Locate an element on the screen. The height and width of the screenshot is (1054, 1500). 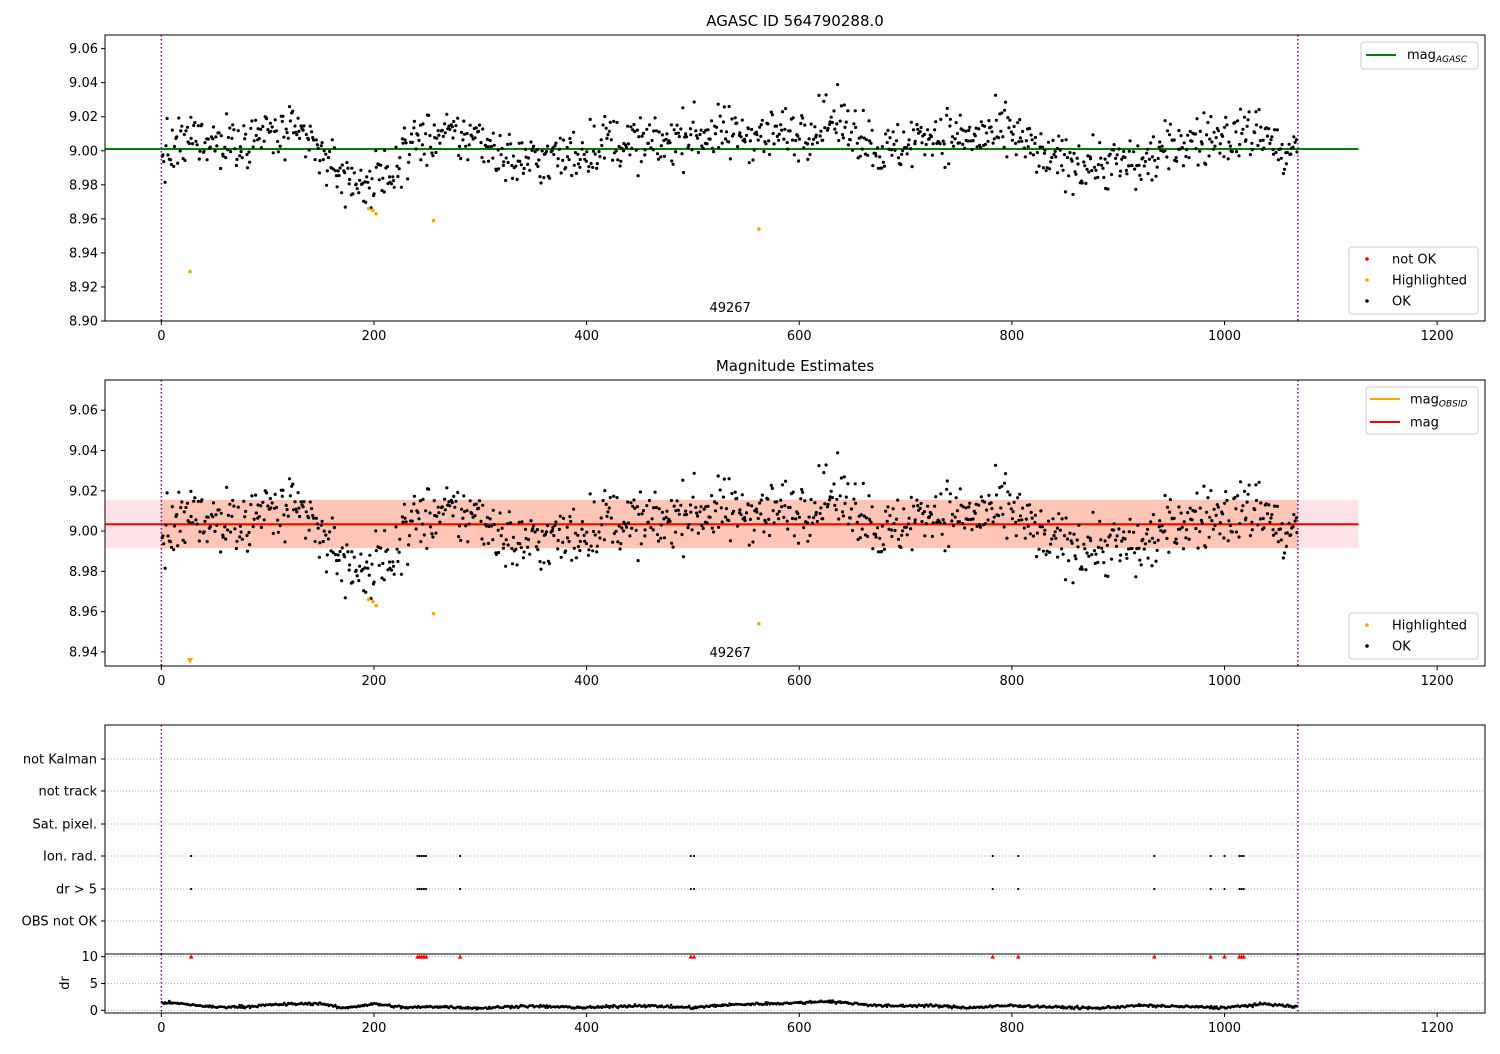
highlighted-point is located at coordinates (368, 208).